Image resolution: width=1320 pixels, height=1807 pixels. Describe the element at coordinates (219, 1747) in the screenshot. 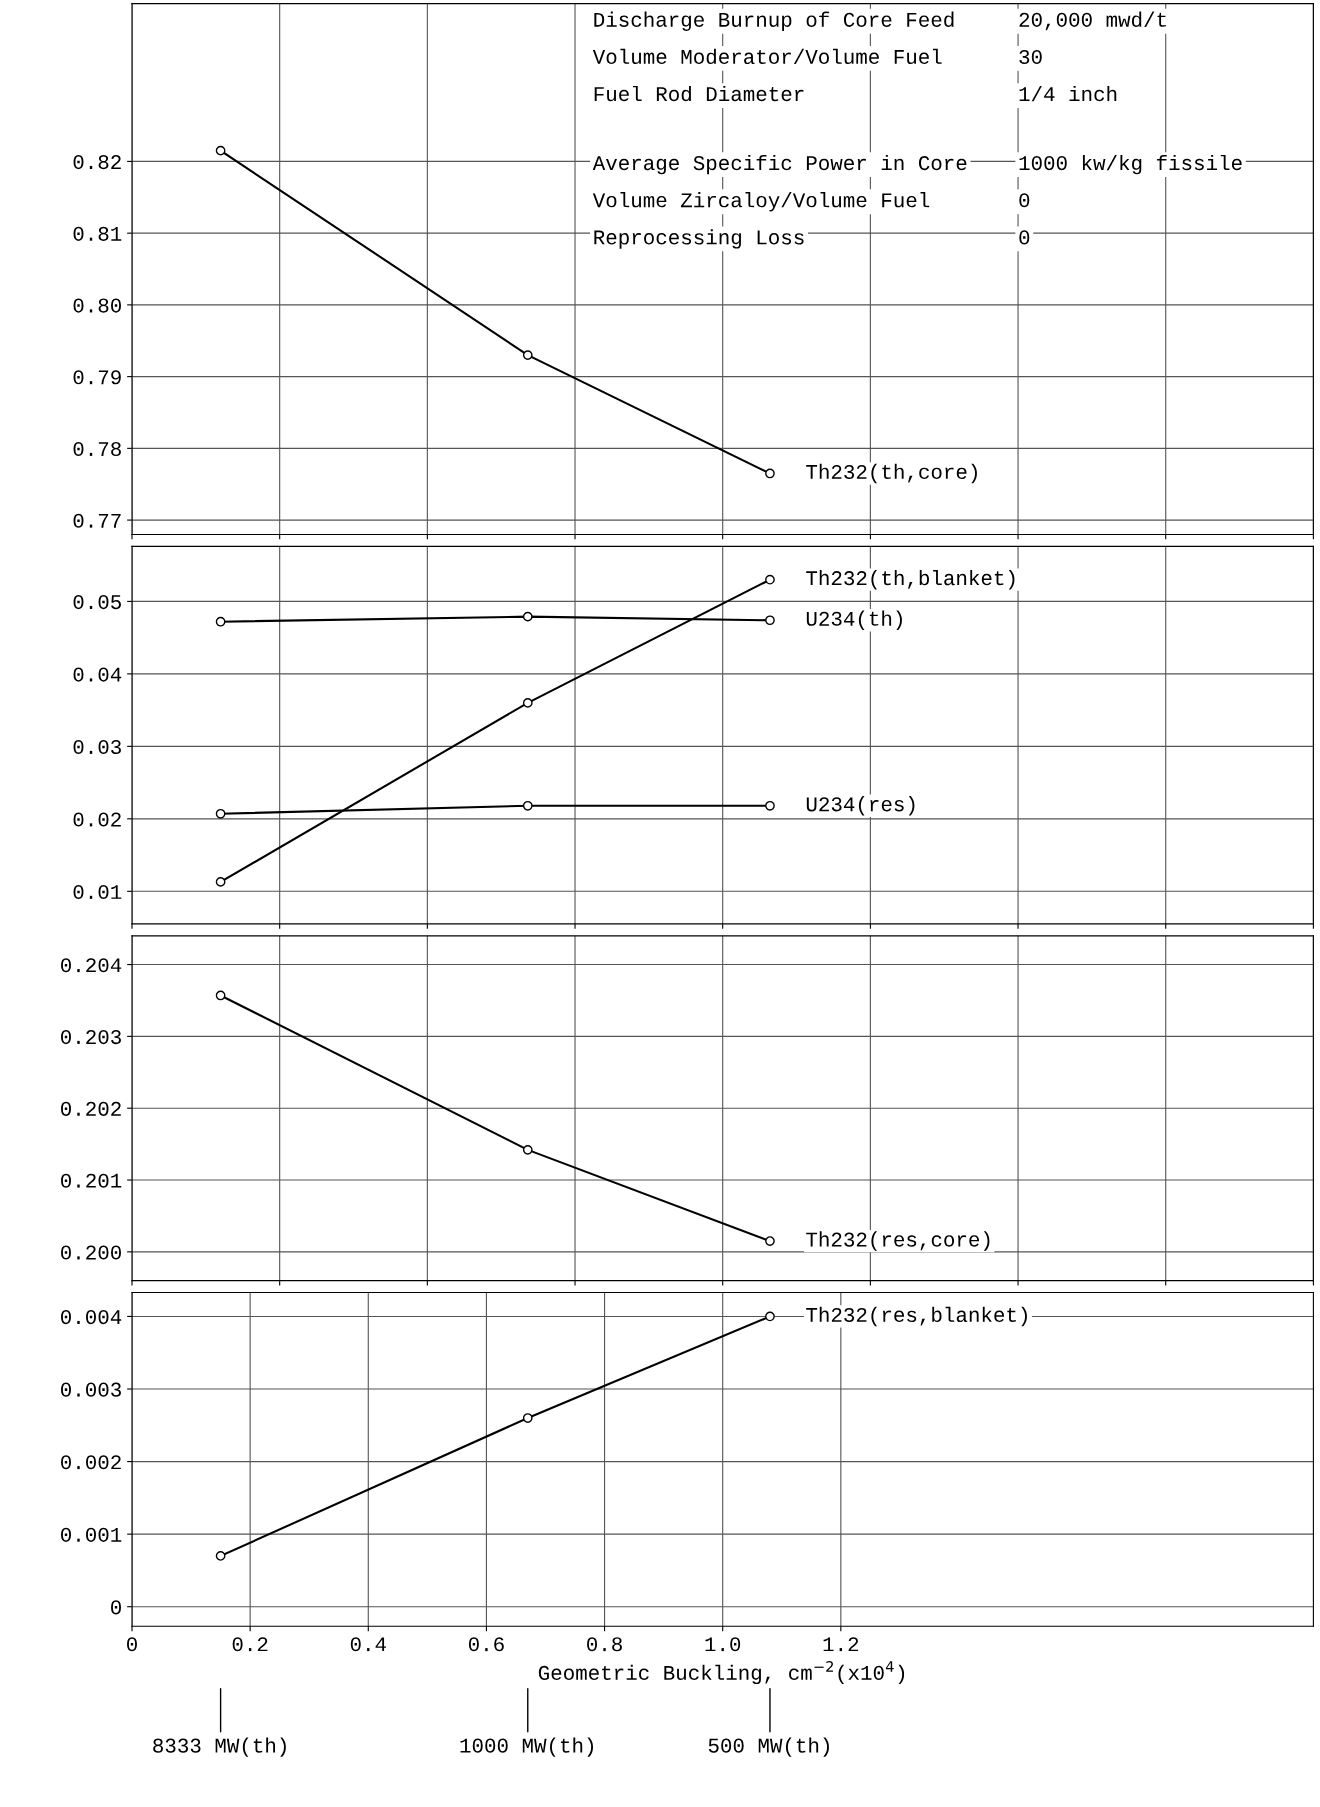

I see `annotation: 8333 MW(th)` at that location.